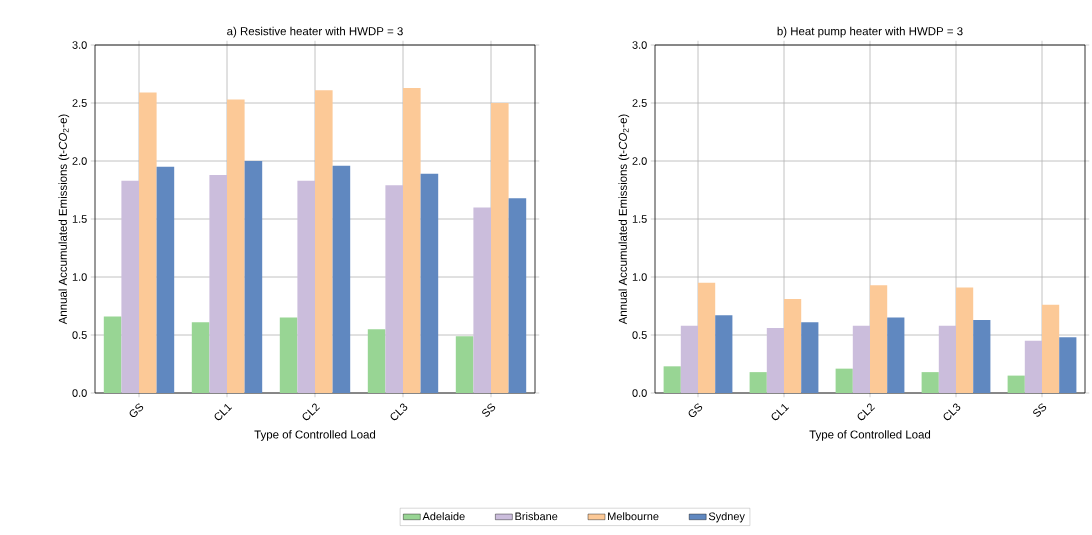 This screenshot has height=535, width=1092. What do you see at coordinates (726, 517) in the screenshot?
I see `legend-label: Sydney` at bounding box center [726, 517].